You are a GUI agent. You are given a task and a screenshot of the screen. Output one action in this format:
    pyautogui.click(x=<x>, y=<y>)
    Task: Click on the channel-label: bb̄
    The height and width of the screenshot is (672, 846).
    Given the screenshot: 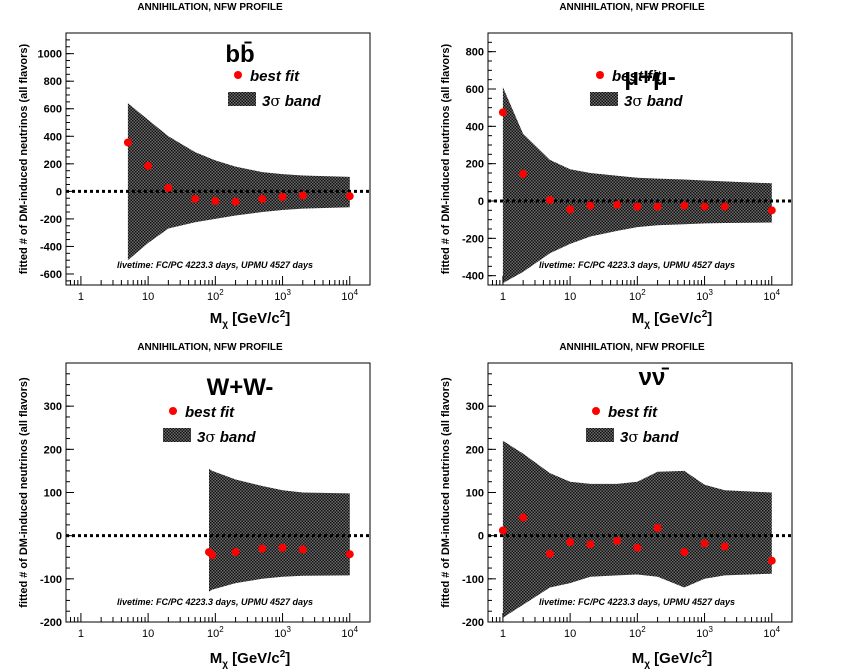 What is the action you would take?
    pyautogui.click(x=239, y=54)
    